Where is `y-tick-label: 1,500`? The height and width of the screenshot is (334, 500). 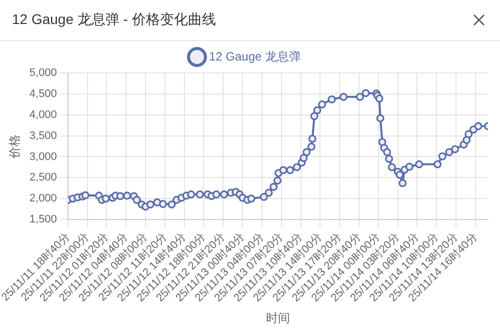 y-tick-label: 1,500 is located at coordinates (43, 220).